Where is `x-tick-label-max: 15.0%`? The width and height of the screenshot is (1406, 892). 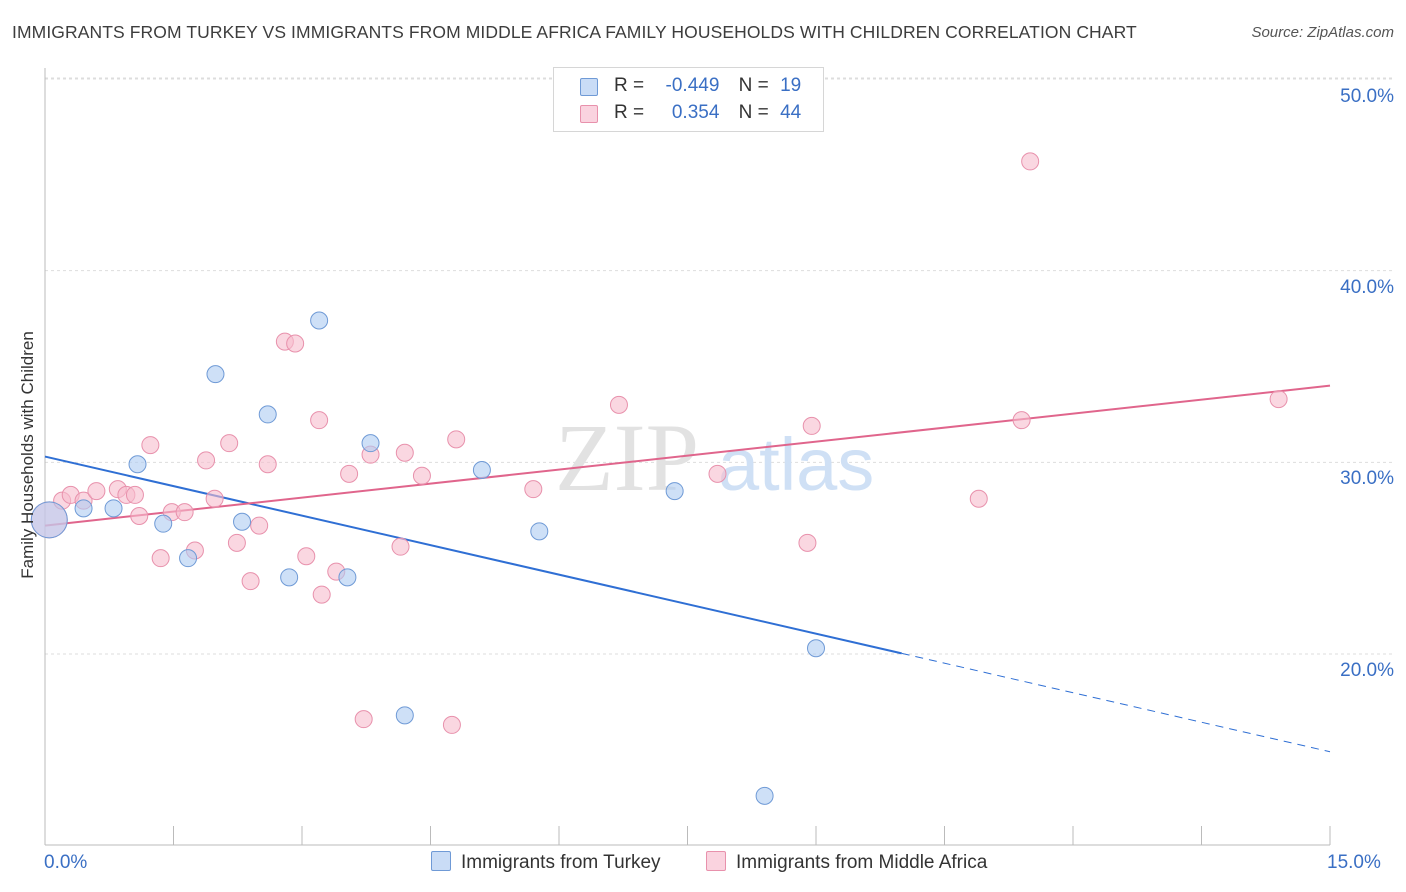 x-tick-label-max: 15.0% is located at coordinates (1354, 862).